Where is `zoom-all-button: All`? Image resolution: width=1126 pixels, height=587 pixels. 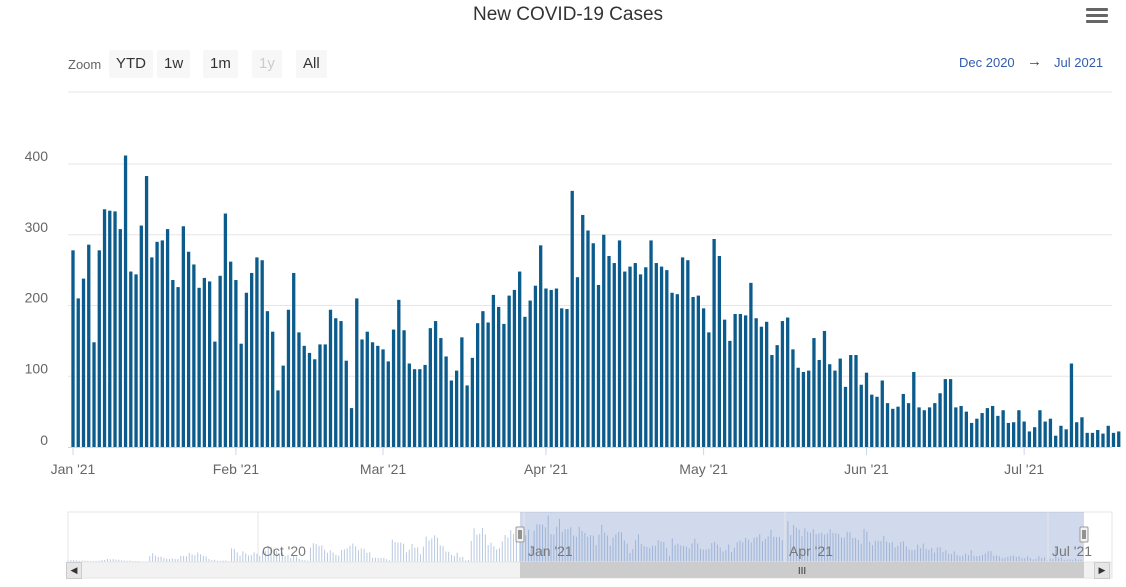
zoom-all-button: All is located at coordinates (311, 64).